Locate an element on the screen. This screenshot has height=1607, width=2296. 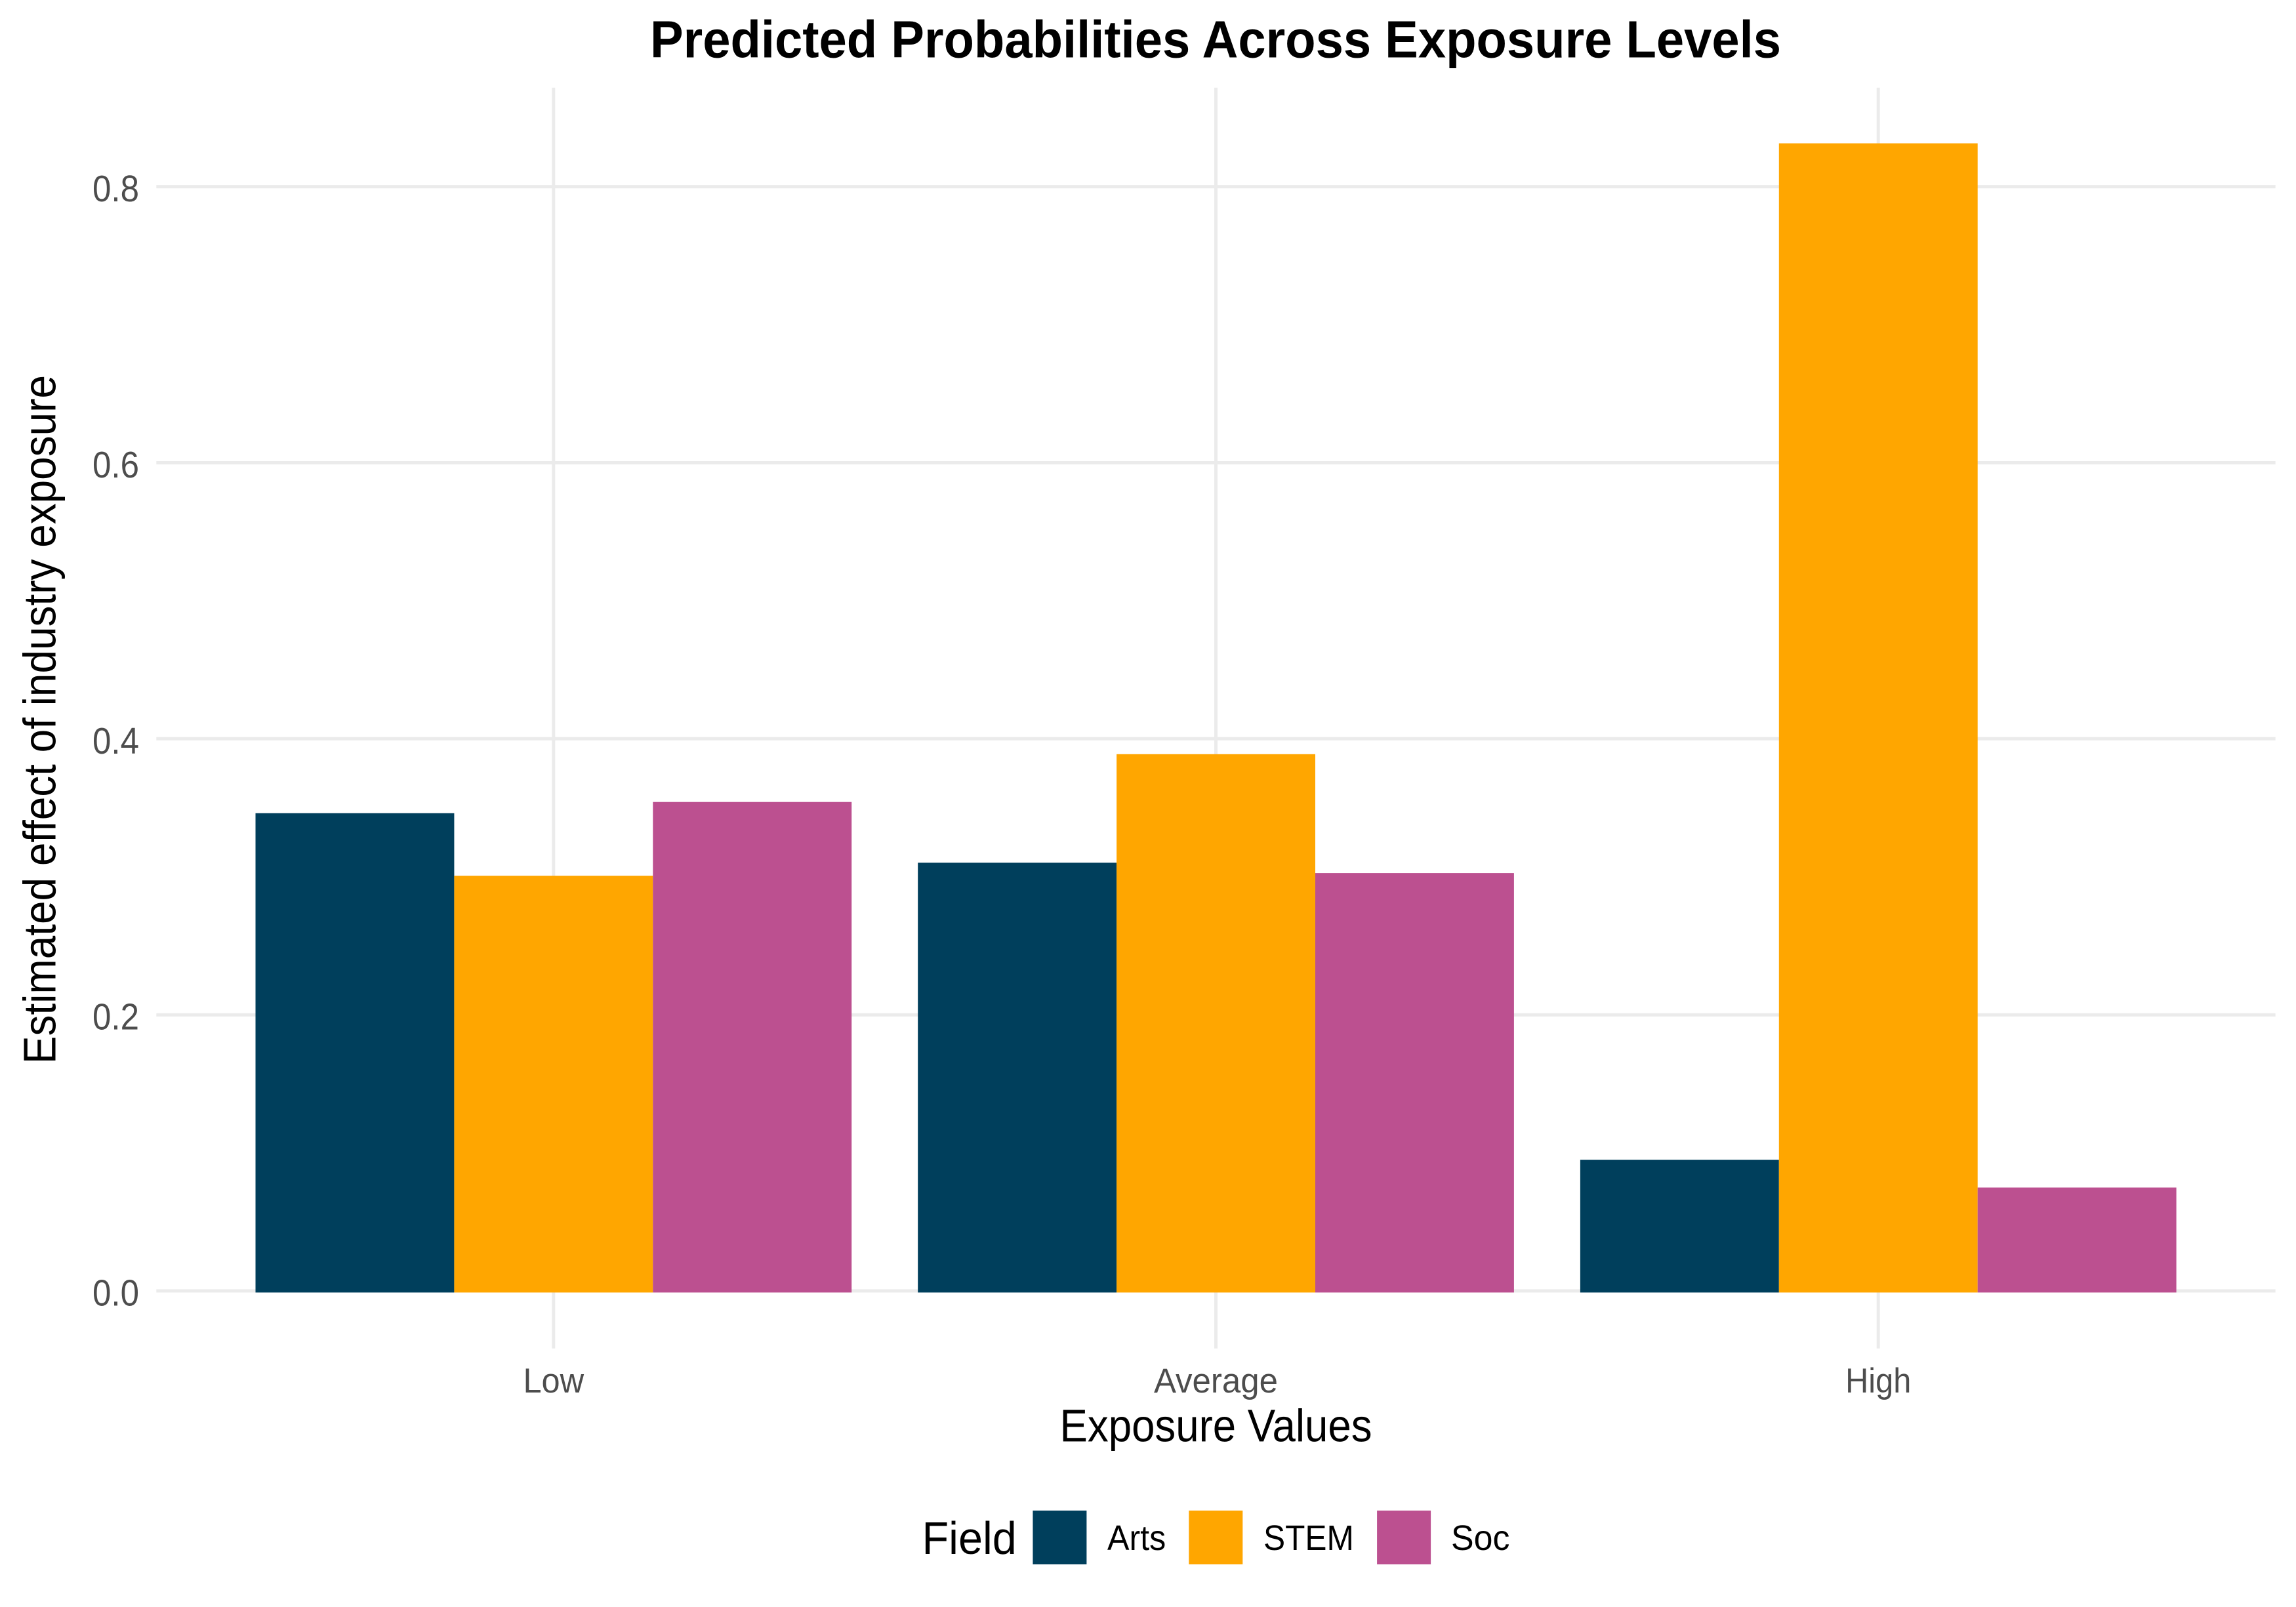
svg-text: STEM is located at coordinates (1308, 1538).